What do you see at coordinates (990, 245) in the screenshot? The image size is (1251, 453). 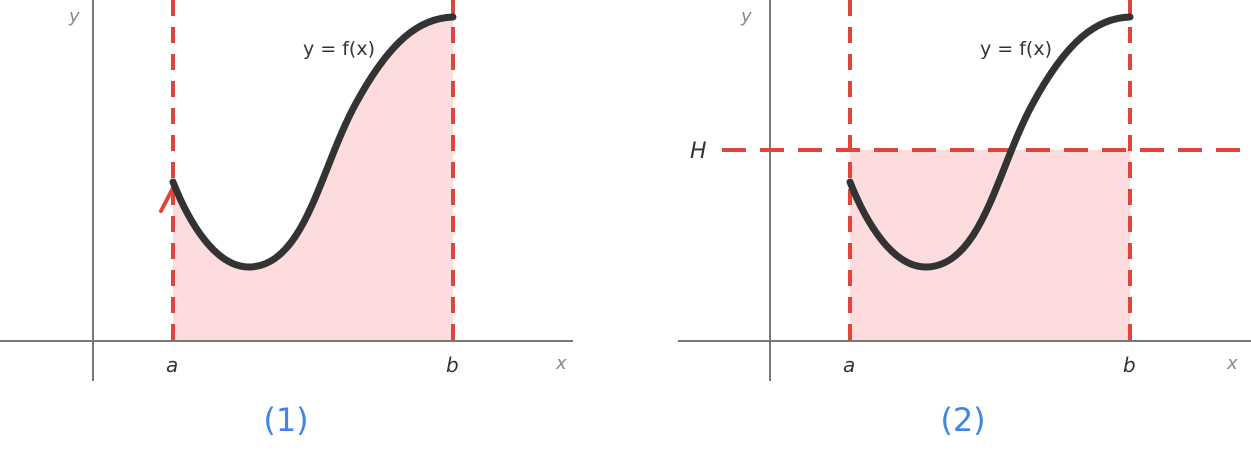 I see `area-rectangle` at bounding box center [990, 245].